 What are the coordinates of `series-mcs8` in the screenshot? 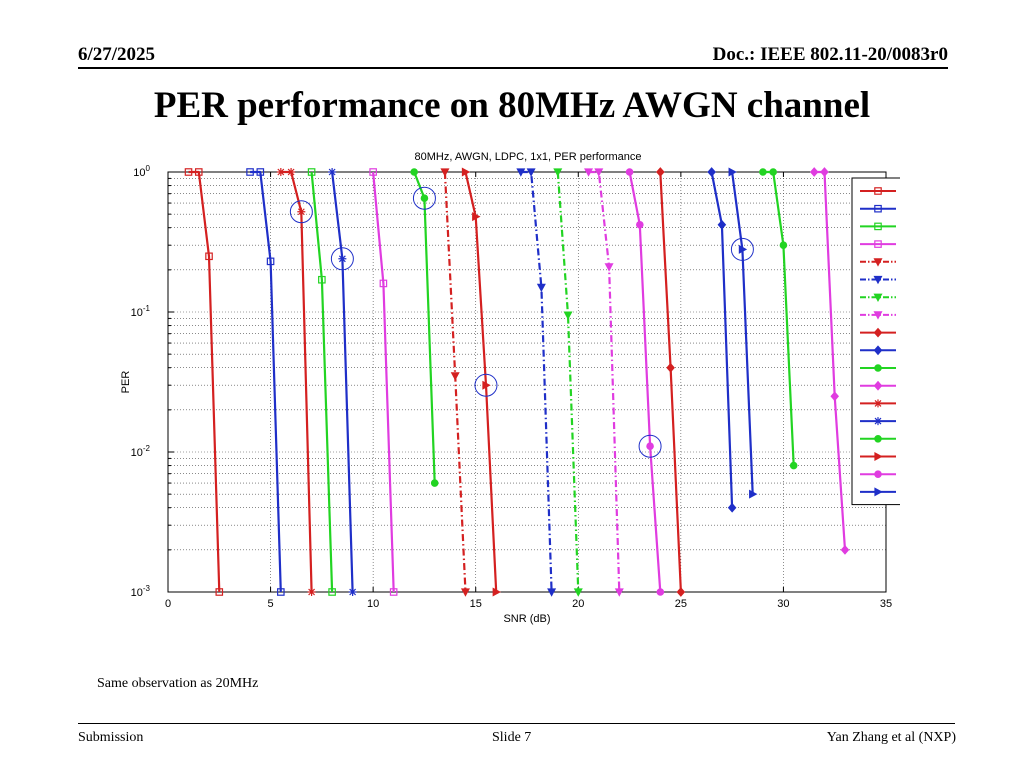 It's located at (671, 382).